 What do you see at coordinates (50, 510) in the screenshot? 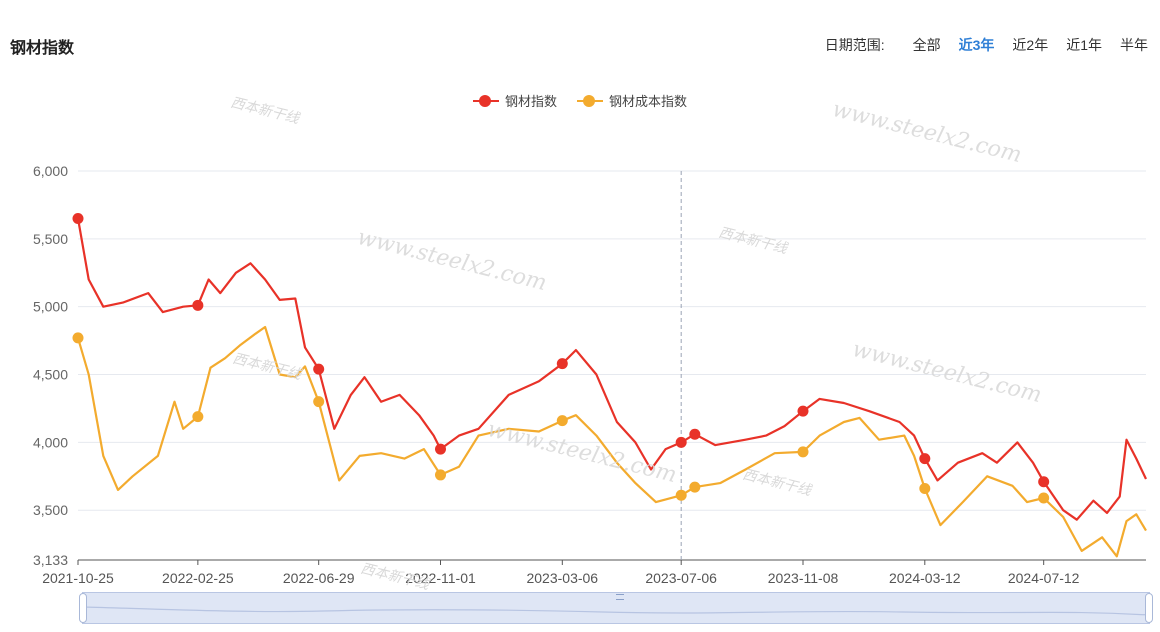
I see `y-tick-label: 3,500` at bounding box center [50, 510].